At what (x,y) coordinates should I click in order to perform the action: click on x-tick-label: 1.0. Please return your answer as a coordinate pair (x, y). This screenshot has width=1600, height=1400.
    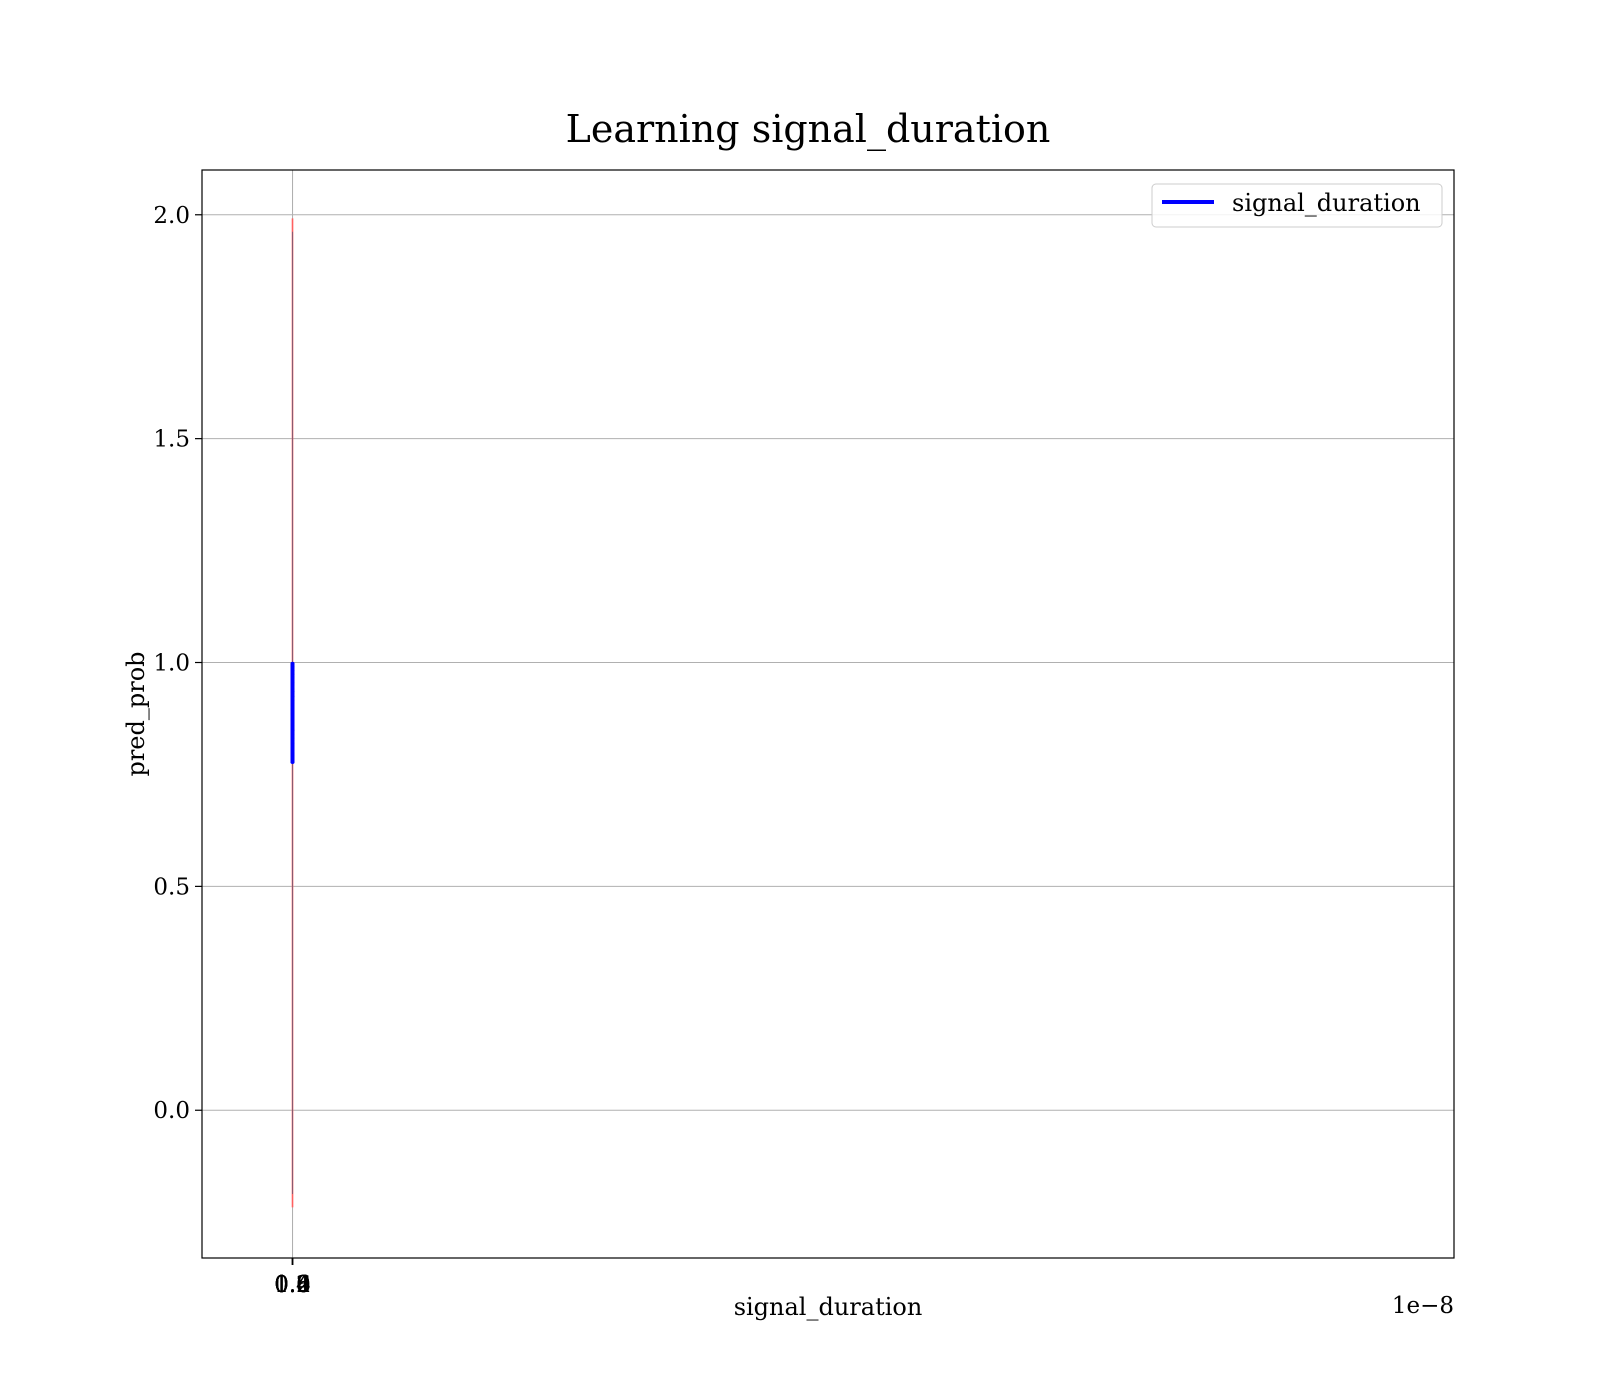
    Looking at the image, I should click on (292, 1285).